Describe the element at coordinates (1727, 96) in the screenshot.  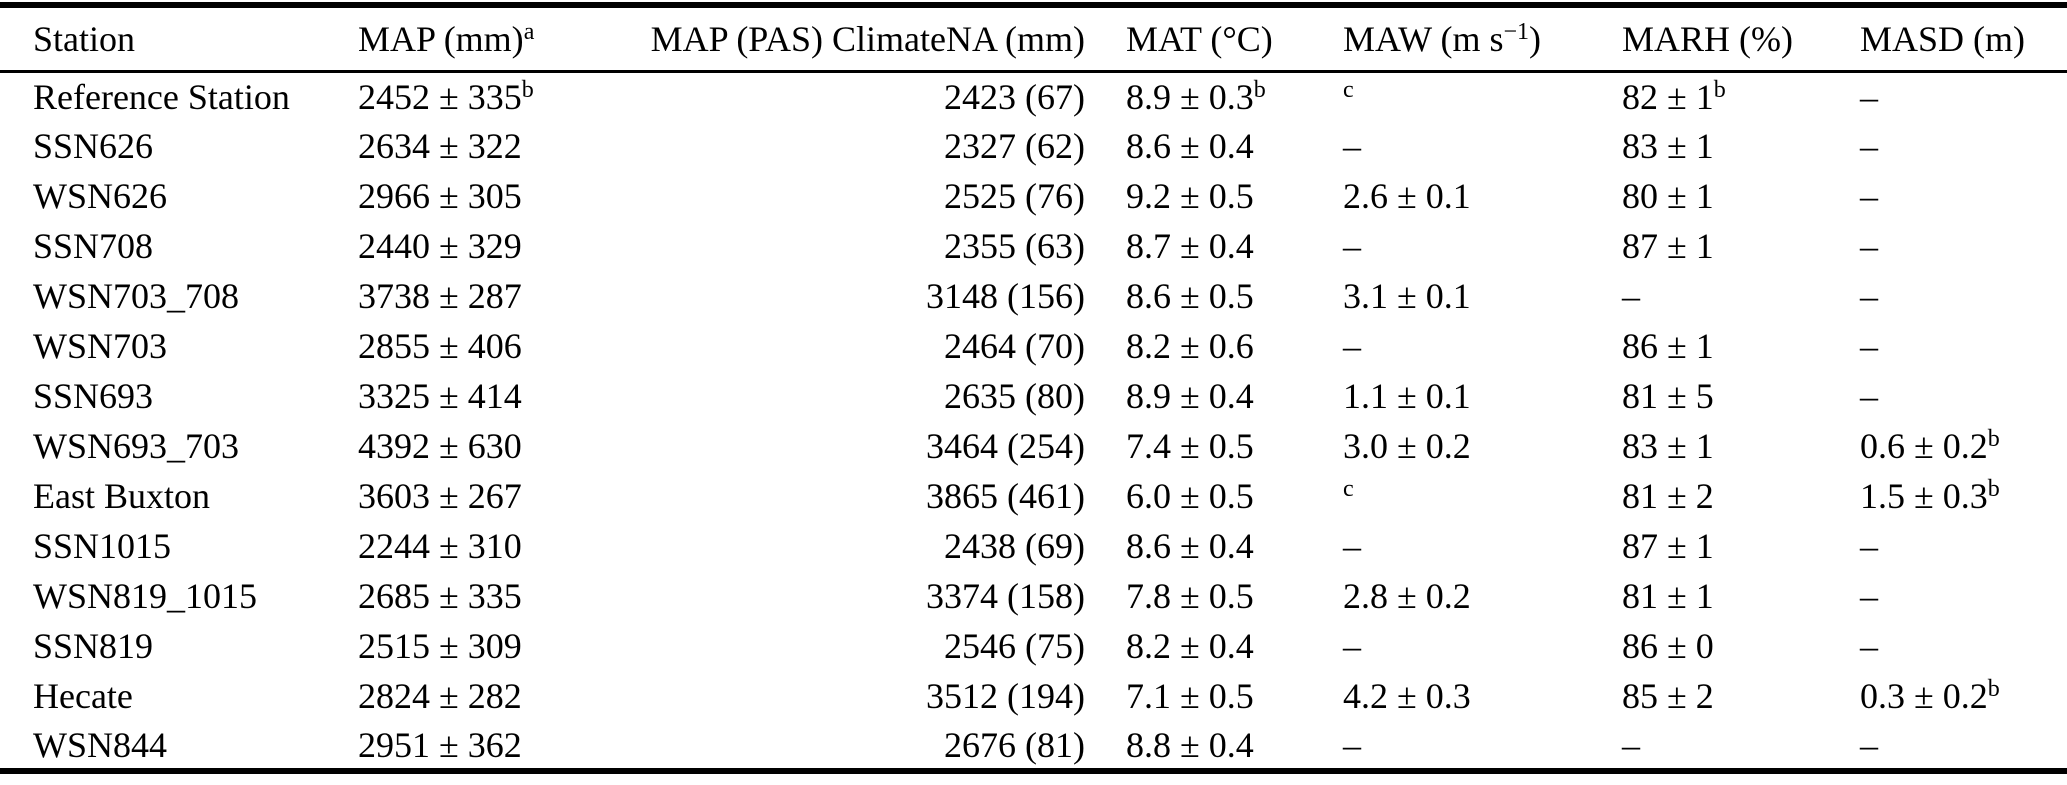
I see `marh-cell: 82 ± 1b` at that location.